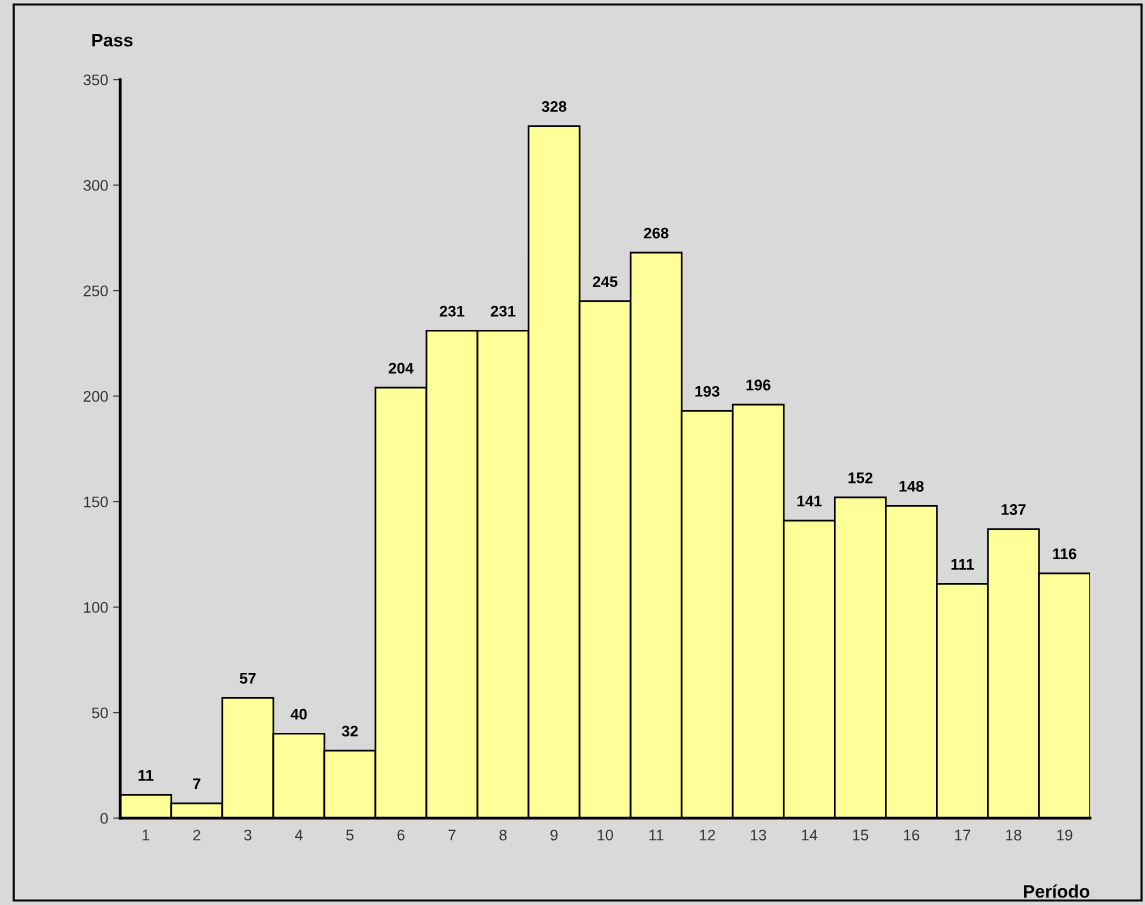  What do you see at coordinates (104, 818) in the screenshot?
I see `y-tick-label: 0` at bounding box center [104, 818].